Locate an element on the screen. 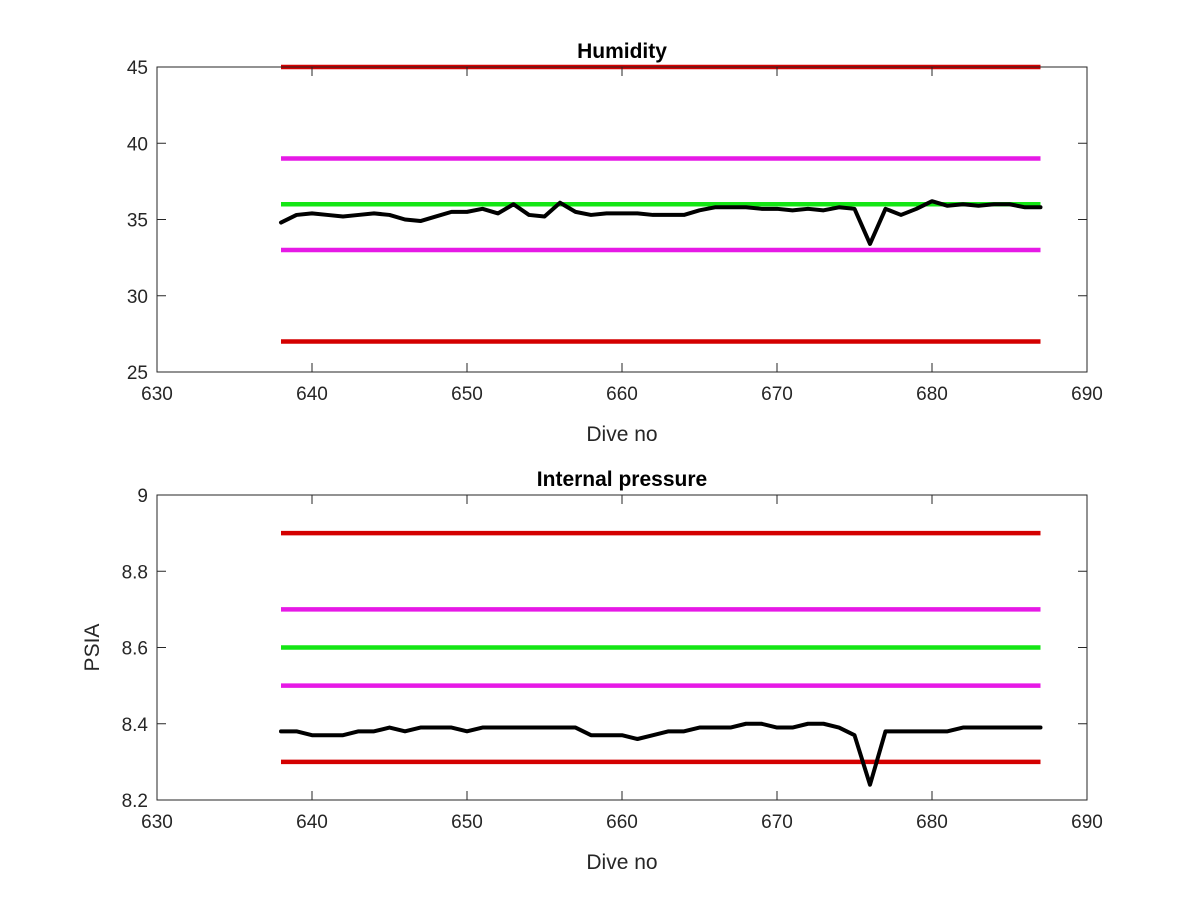 The image size is (1200, 900). y-tick-label: 8.8 is located at coordinates (135, 572).